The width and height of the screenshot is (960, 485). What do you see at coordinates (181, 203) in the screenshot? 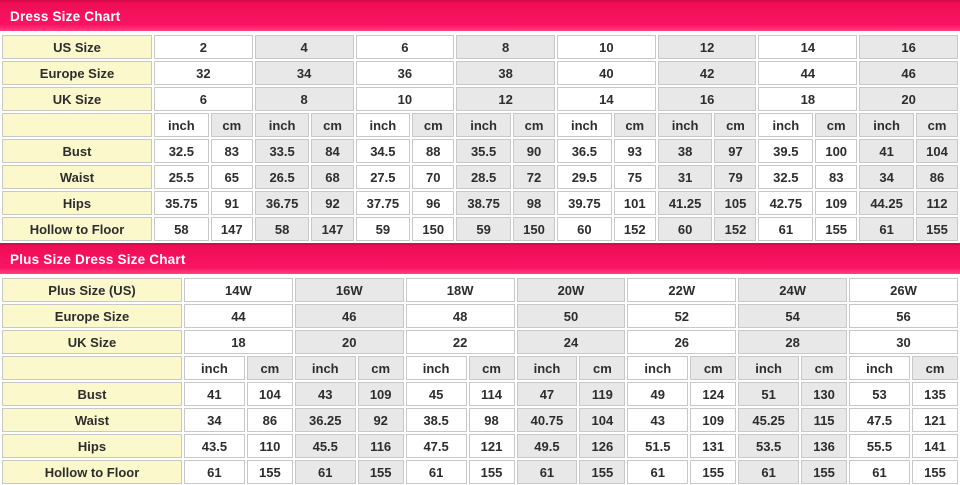
I see `measure-inch-cell: 35.75` at bounding box center [181, 203].